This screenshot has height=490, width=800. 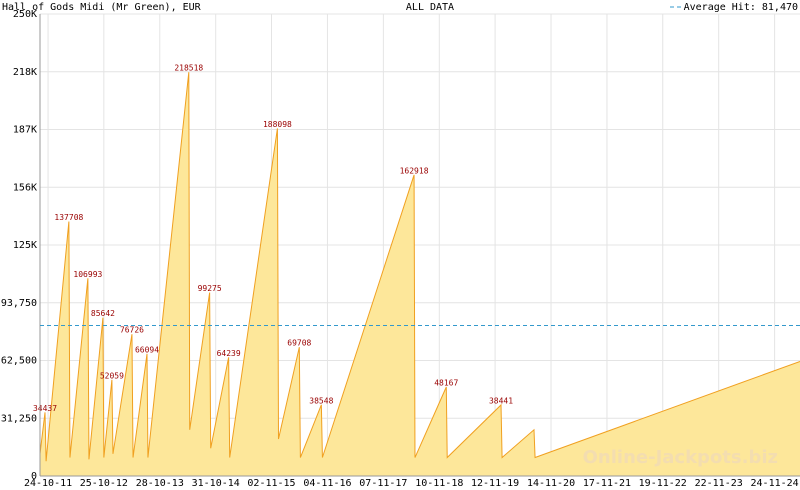 What do you see at coordinates (132, 330) in the screenshot?
I see `value-label: 76726` at bounding box center [132, 330].